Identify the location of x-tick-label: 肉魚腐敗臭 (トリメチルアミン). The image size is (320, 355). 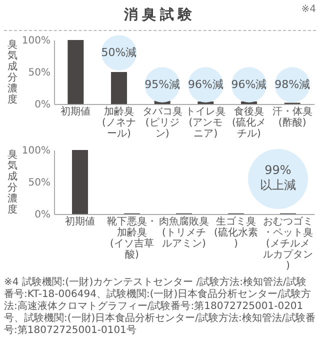
(184, 233).